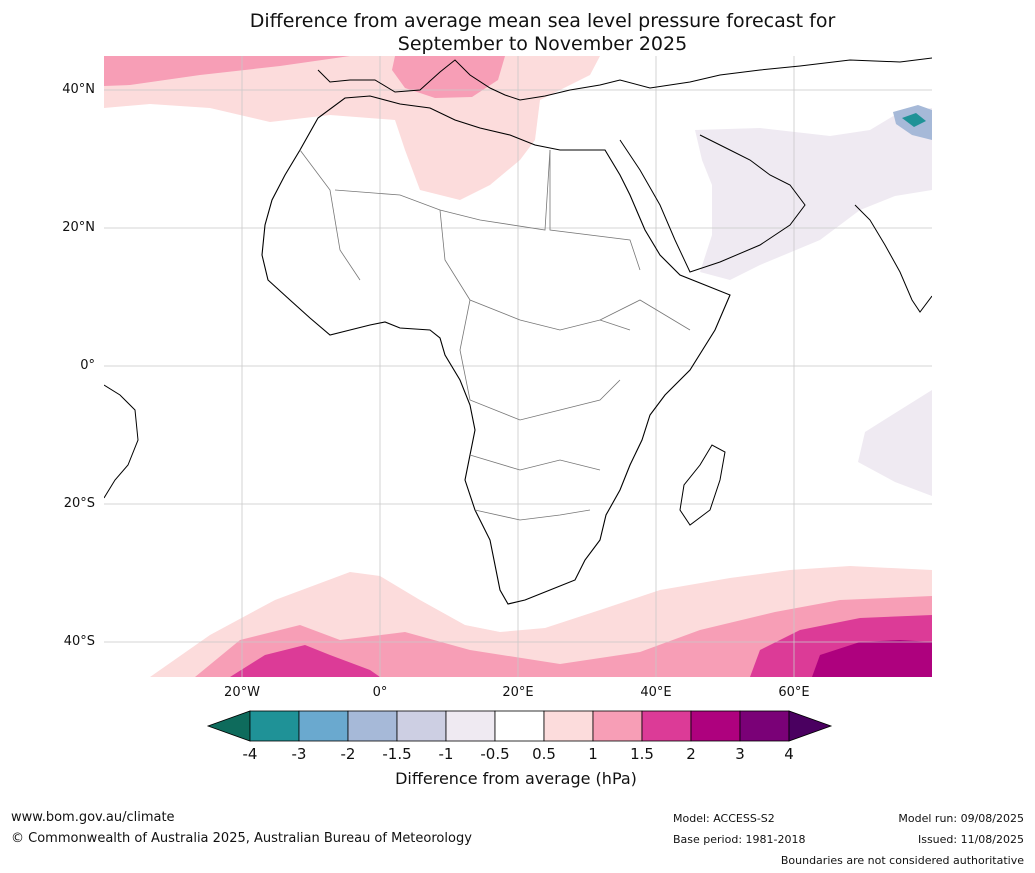  I want to click on india-coastline, so click(893, 258).